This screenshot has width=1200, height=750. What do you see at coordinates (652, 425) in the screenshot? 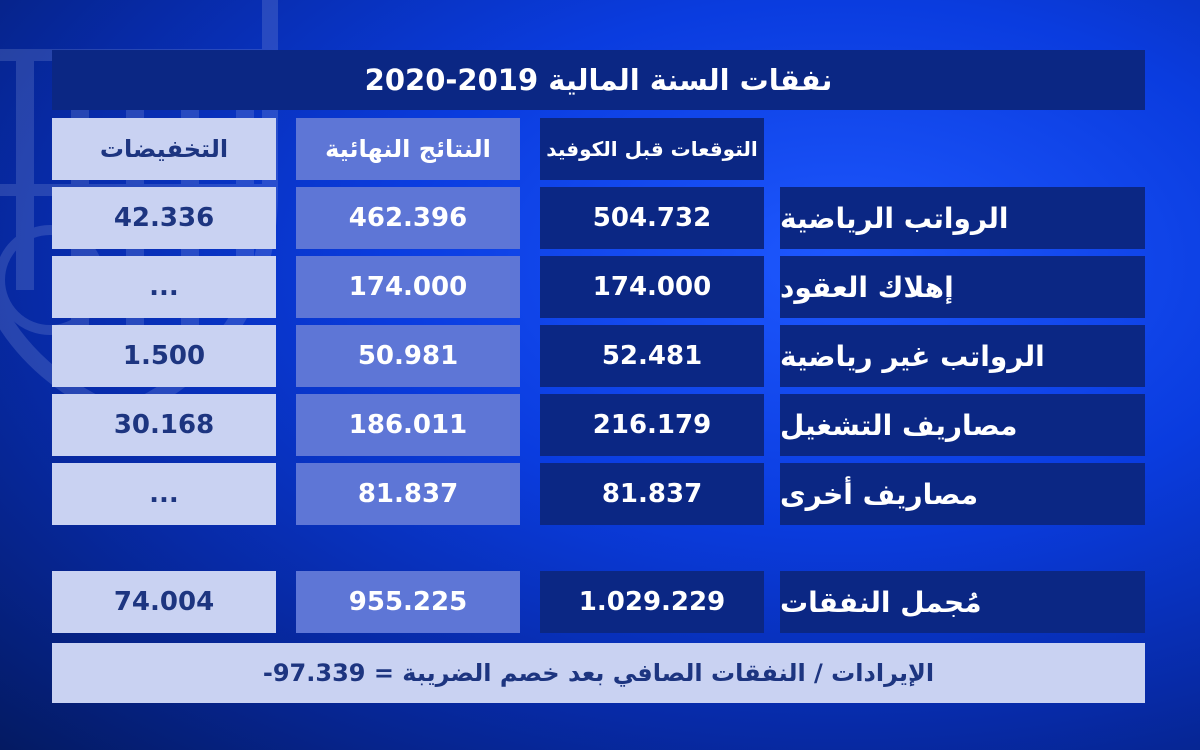
I see `table-cell-pre-covid: 216.179` at bounding box center [652, 425].